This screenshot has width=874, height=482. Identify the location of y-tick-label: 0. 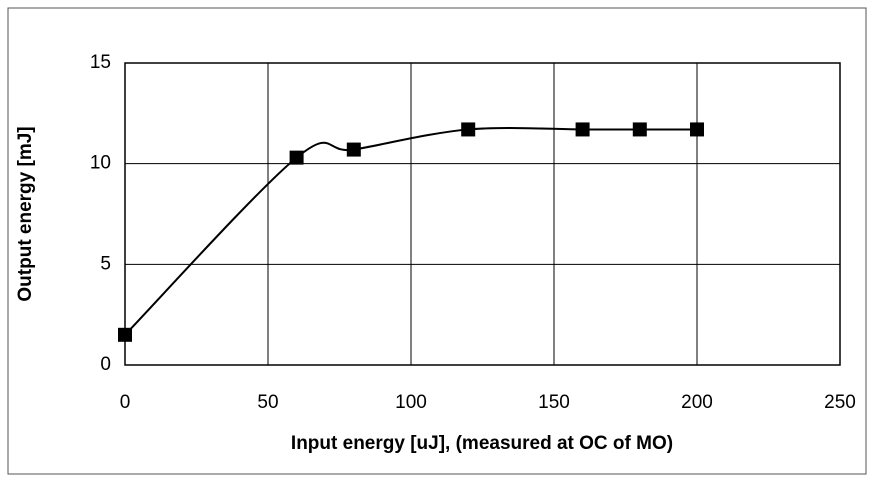
(105, 364).